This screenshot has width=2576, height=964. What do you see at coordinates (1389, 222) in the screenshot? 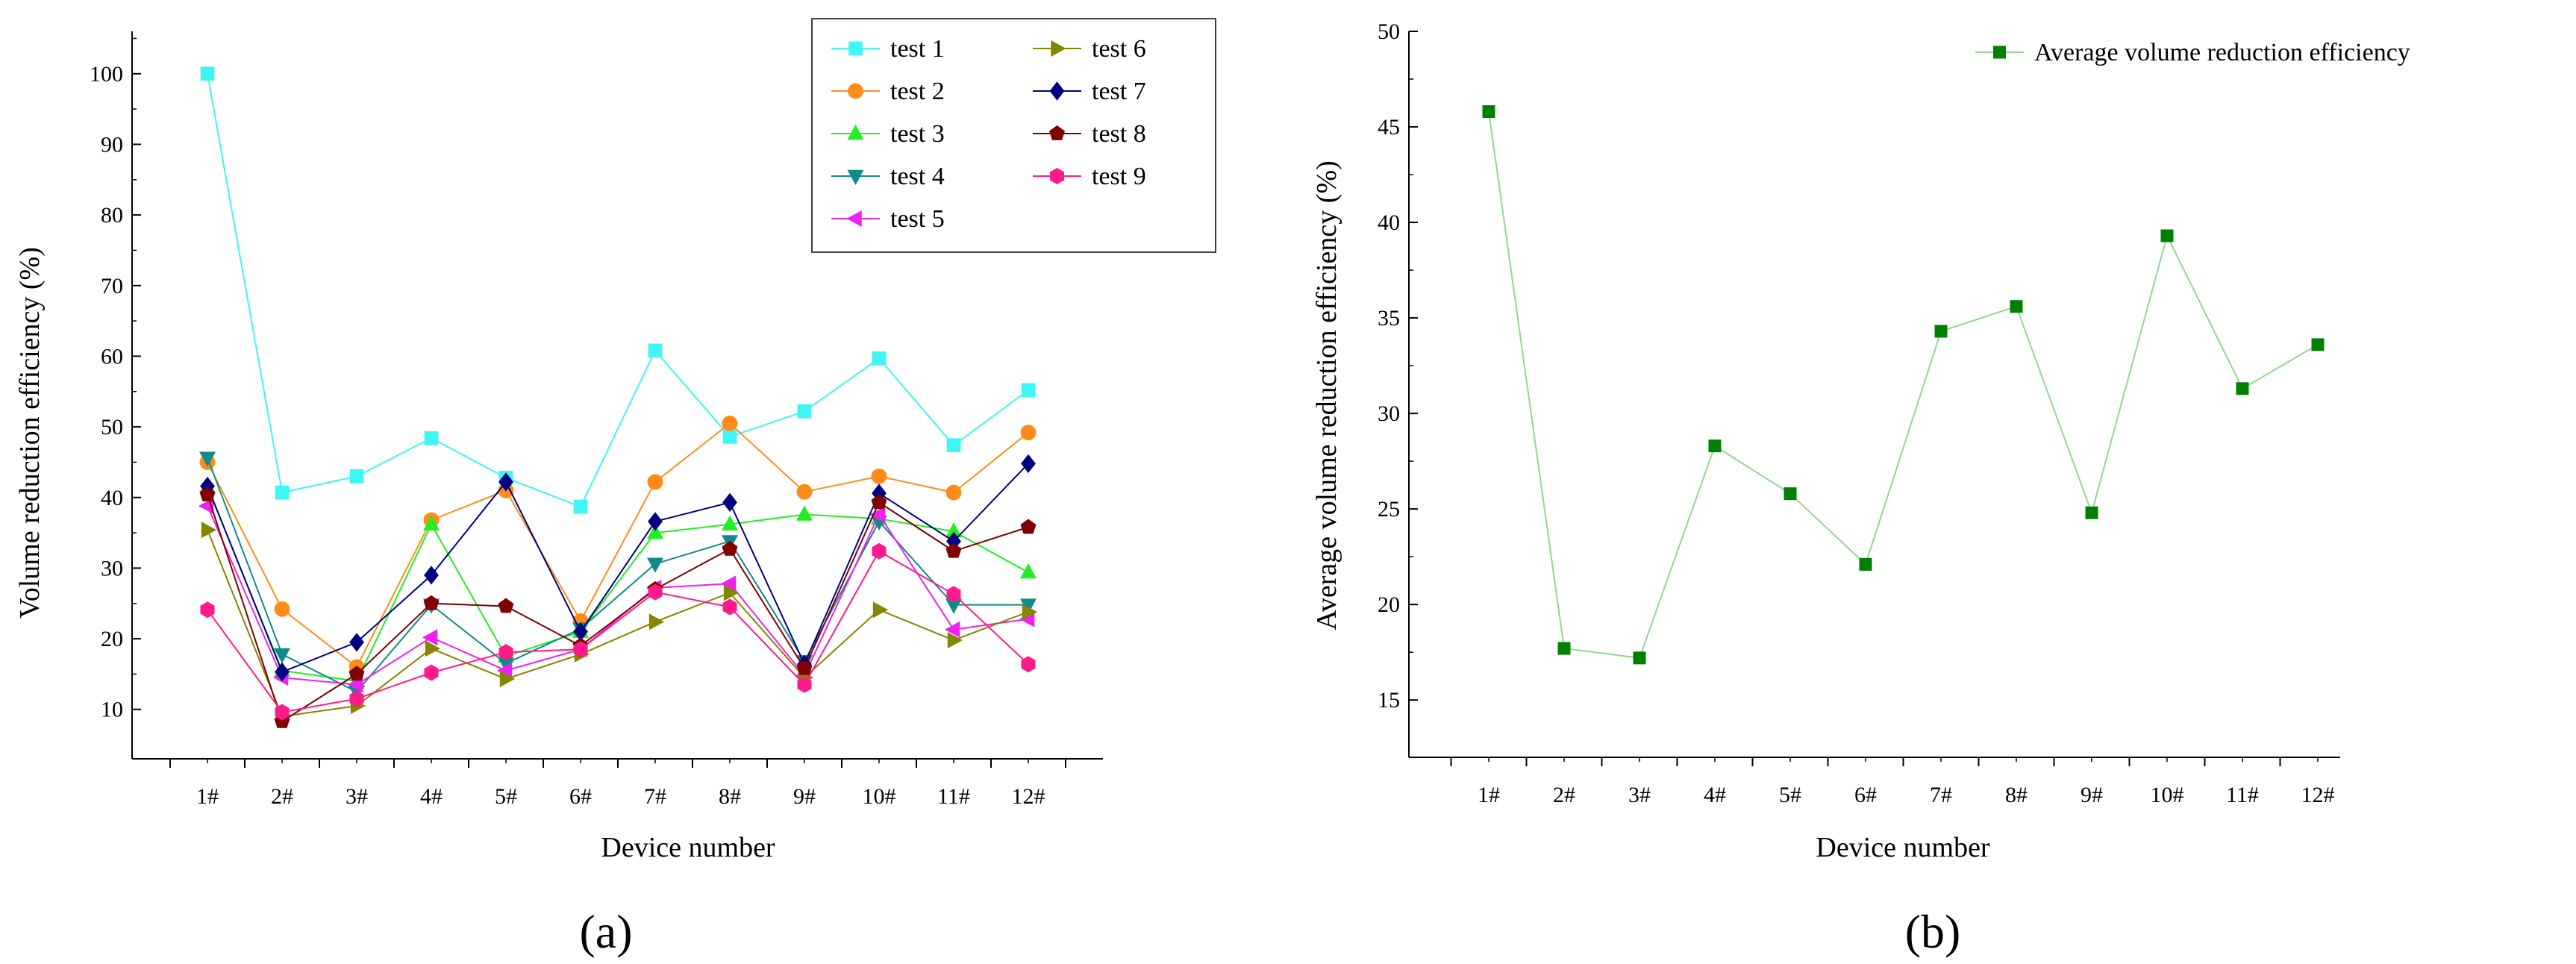
I see `chart-b-y-tick-label: 40` at bounding box center [1389, 222].